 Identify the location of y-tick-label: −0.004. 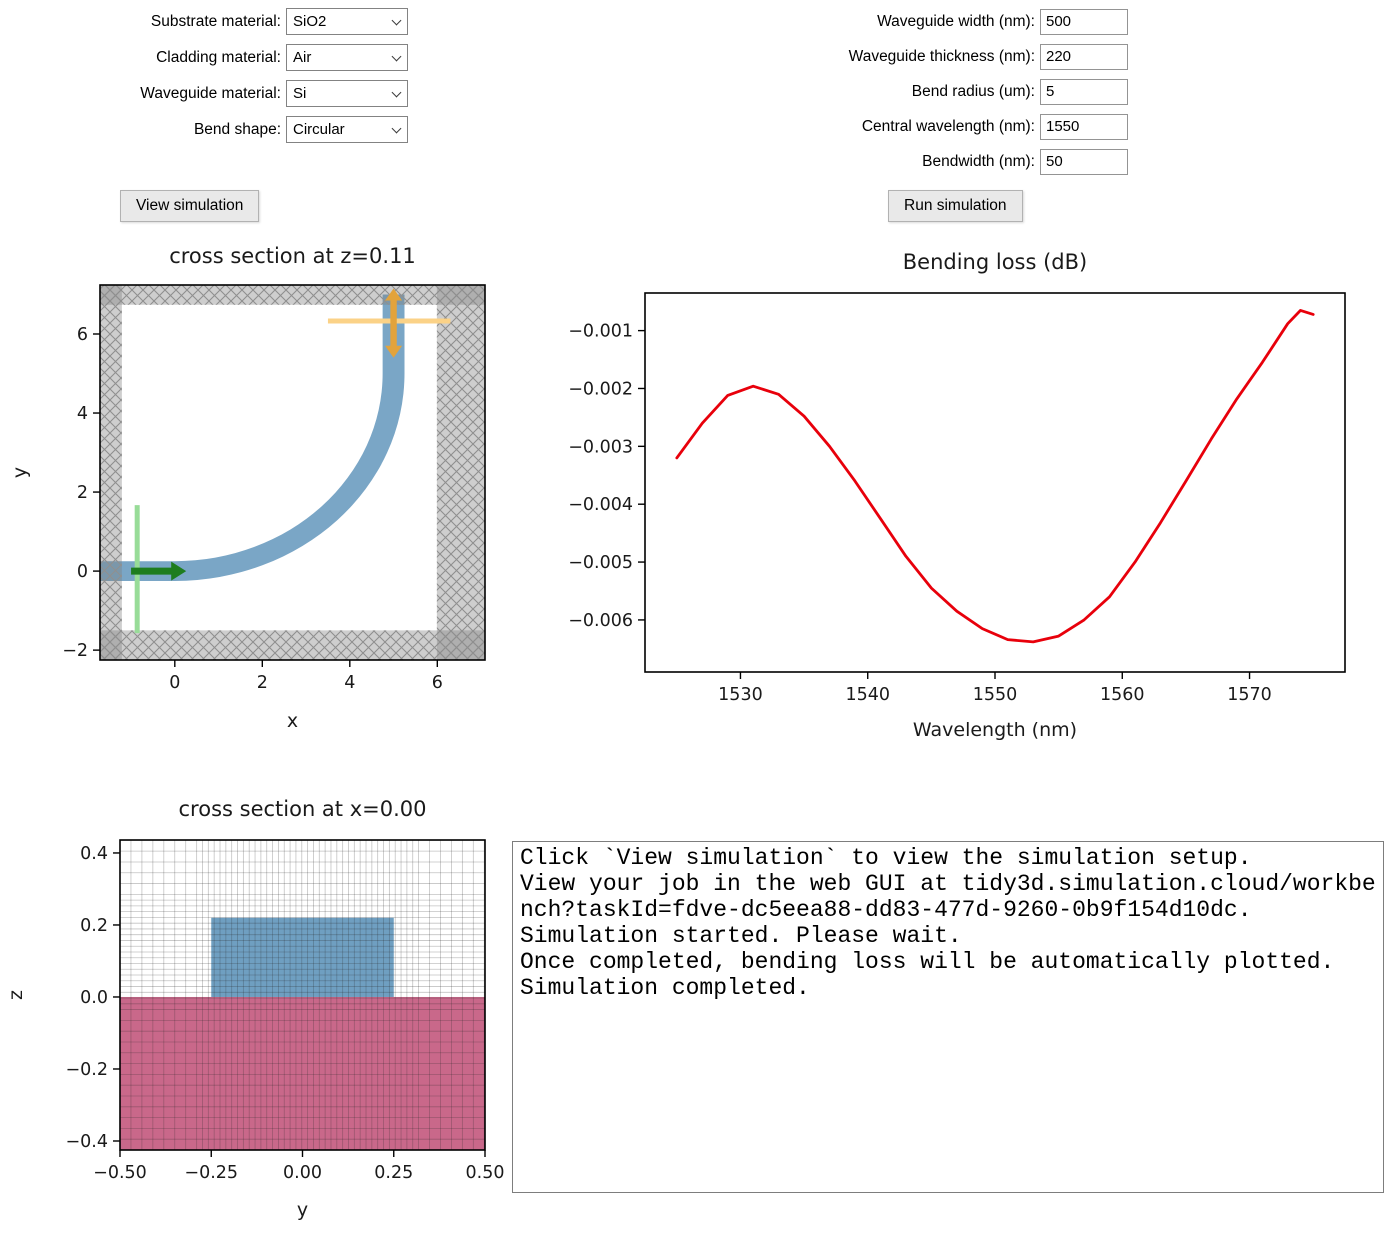
(600, 505).